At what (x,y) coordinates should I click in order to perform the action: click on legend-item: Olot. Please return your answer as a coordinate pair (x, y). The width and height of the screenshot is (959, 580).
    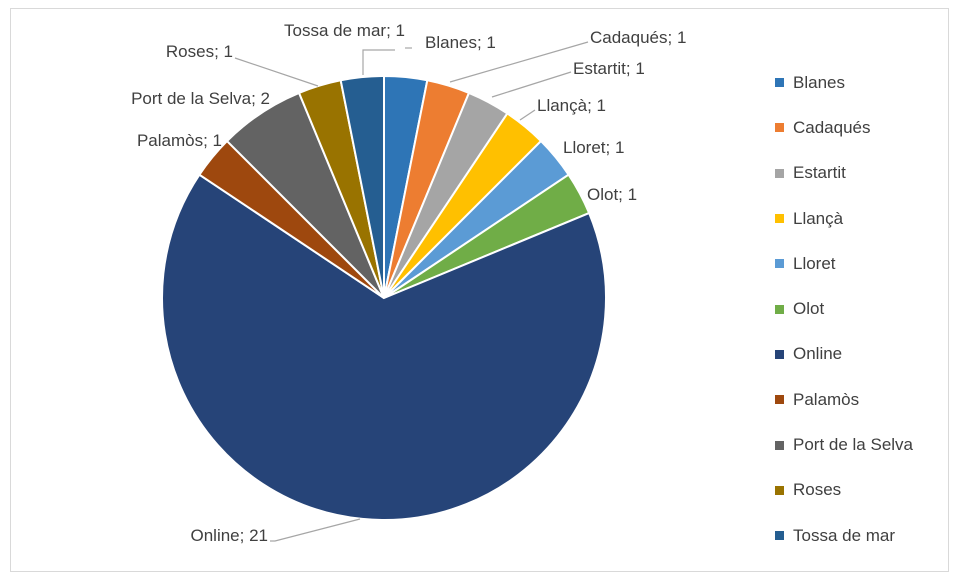
    Looking at the image, I should click on (865, 308).